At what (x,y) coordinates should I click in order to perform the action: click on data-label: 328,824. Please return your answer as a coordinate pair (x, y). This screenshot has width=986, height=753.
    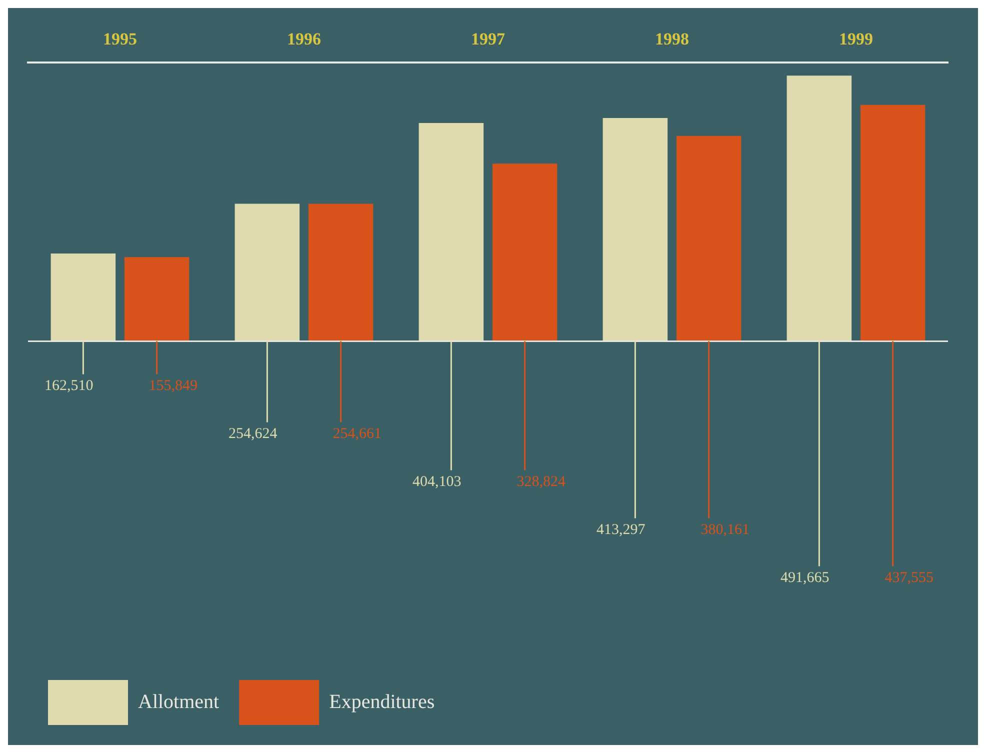
    Looking at the image, I should click on (541, 482).